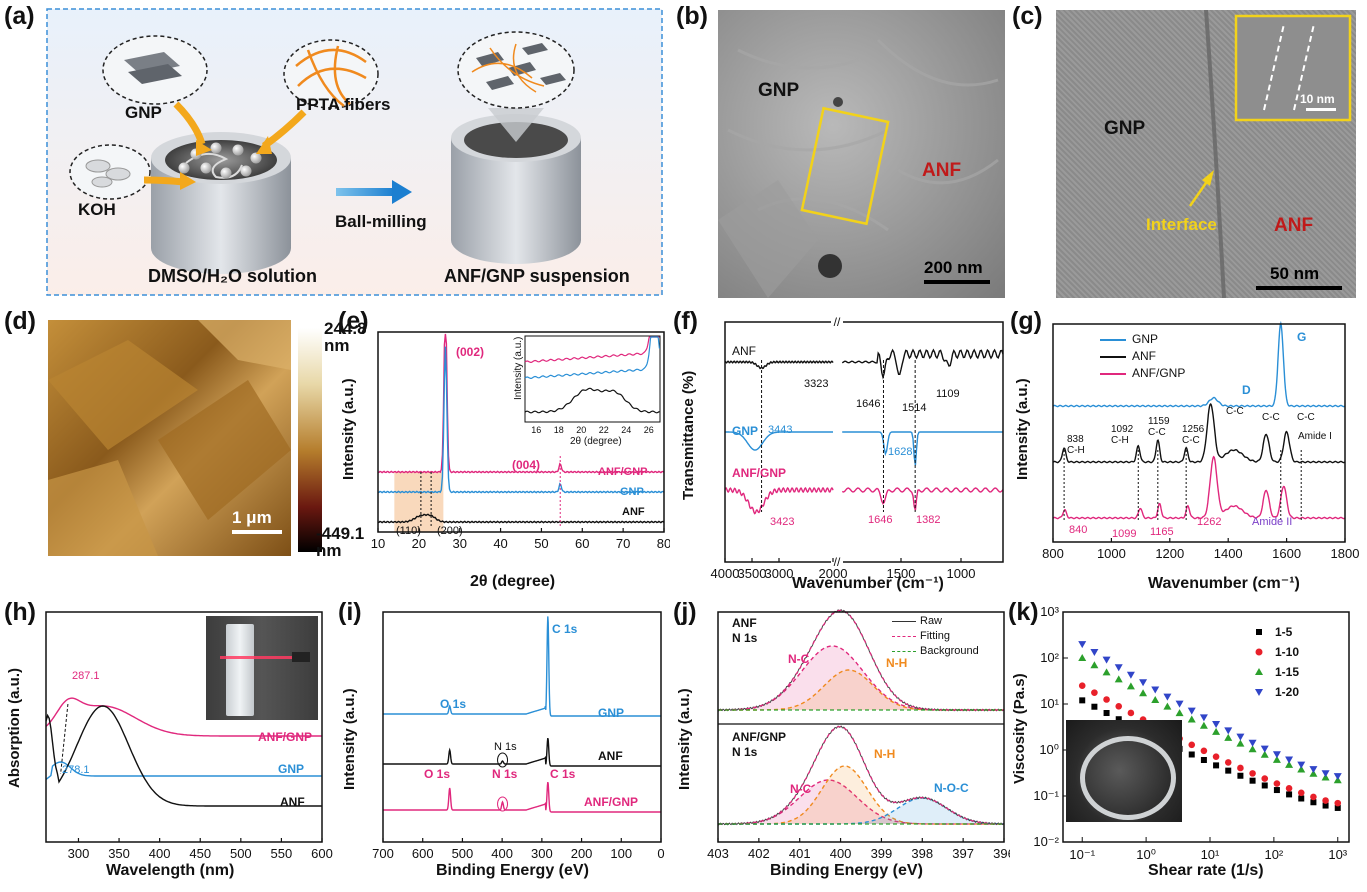  Describe the element at coordinates (868, 404) in the screenshot. I see `peak-1646a: 1646` at that location.